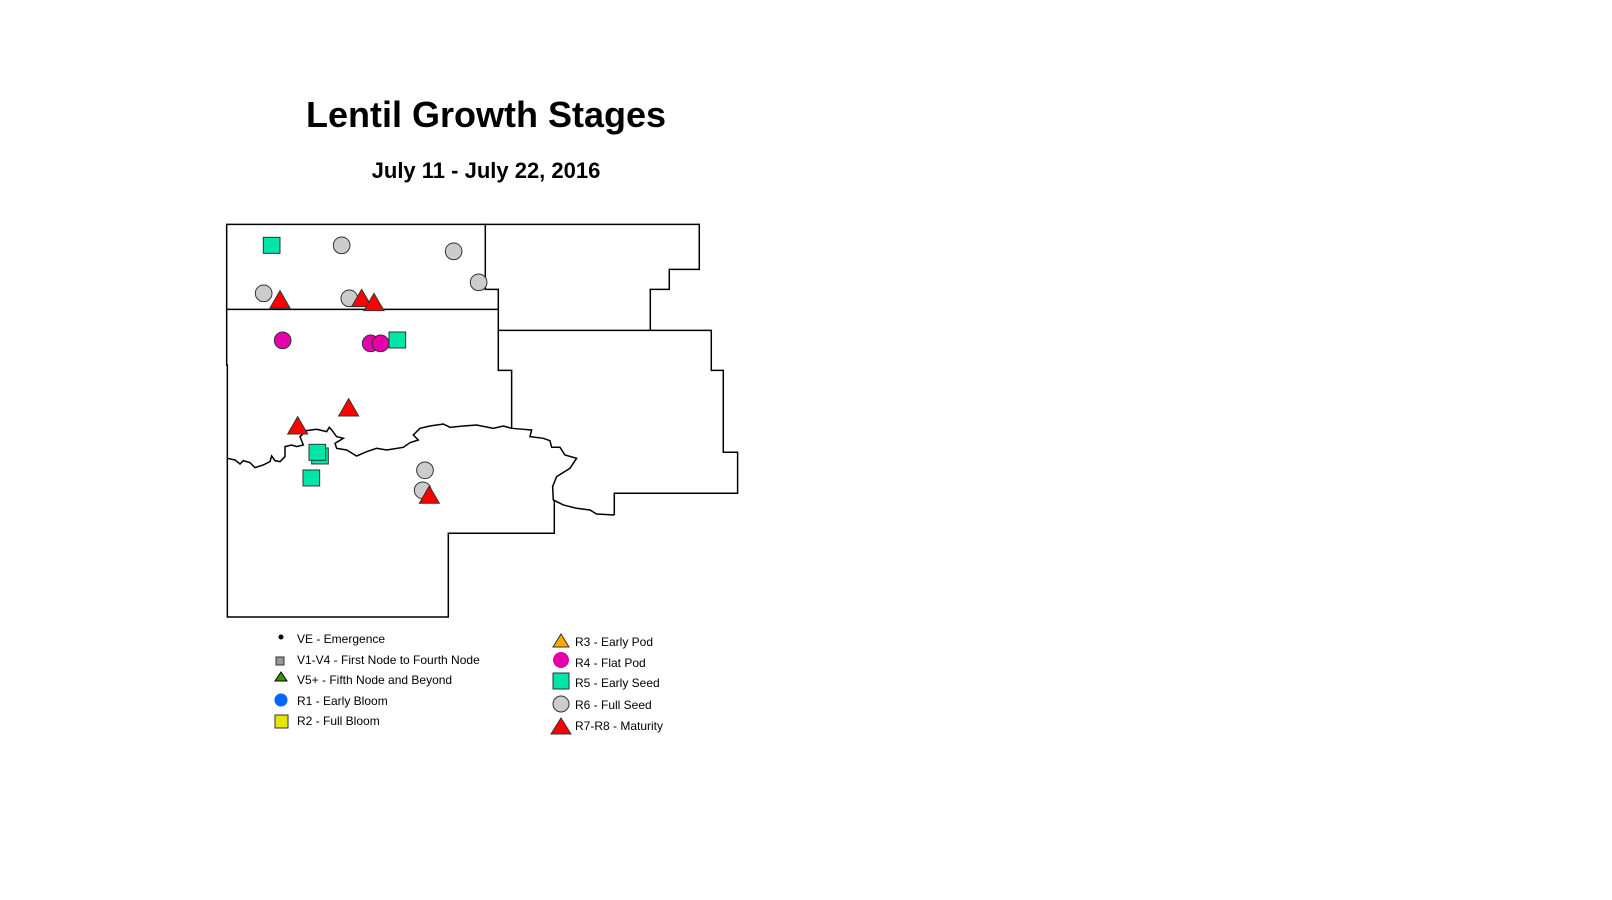 The height and width of the screenshot is (900, 1612). I want to click on legend-label-r6: R6 - Full Seed, so click(613, 705).